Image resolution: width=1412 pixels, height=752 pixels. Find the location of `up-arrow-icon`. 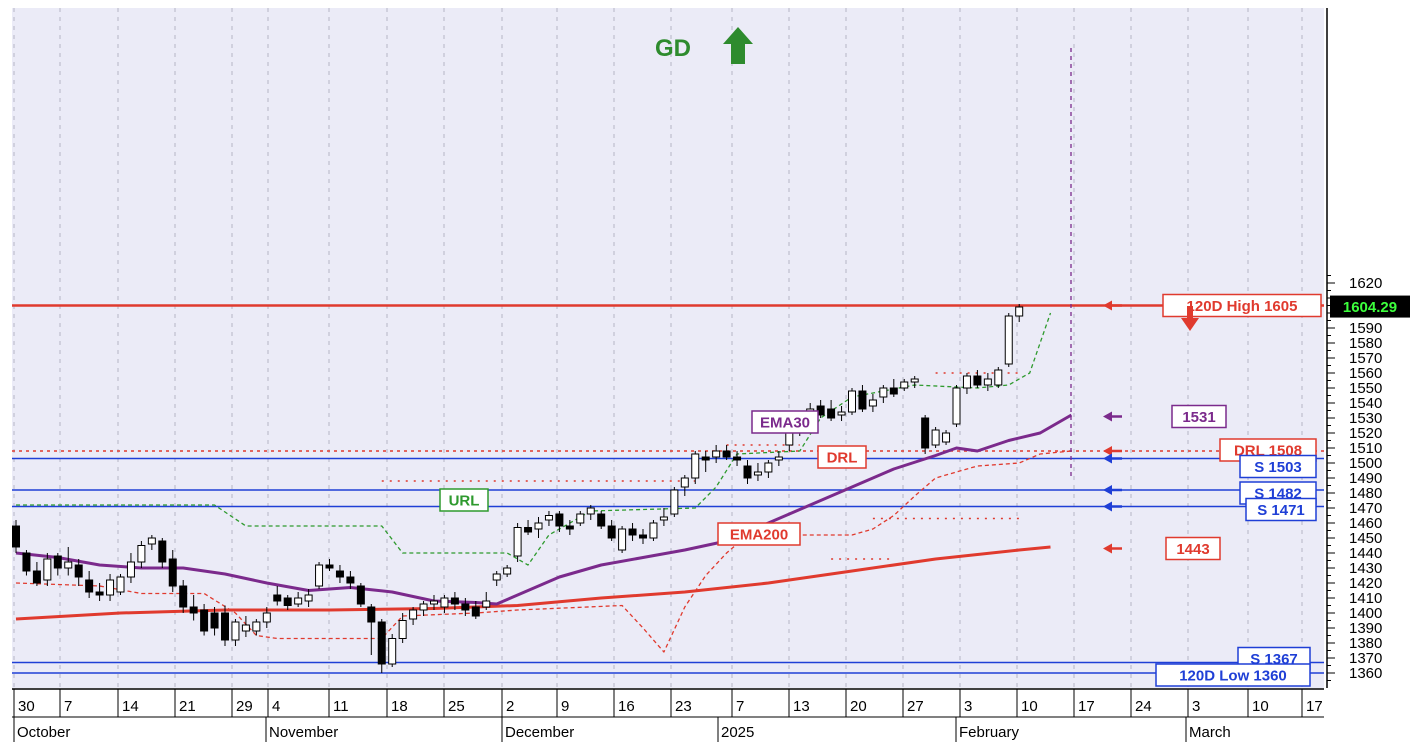

up-arrow-icon is located at coordinates (738, 45).